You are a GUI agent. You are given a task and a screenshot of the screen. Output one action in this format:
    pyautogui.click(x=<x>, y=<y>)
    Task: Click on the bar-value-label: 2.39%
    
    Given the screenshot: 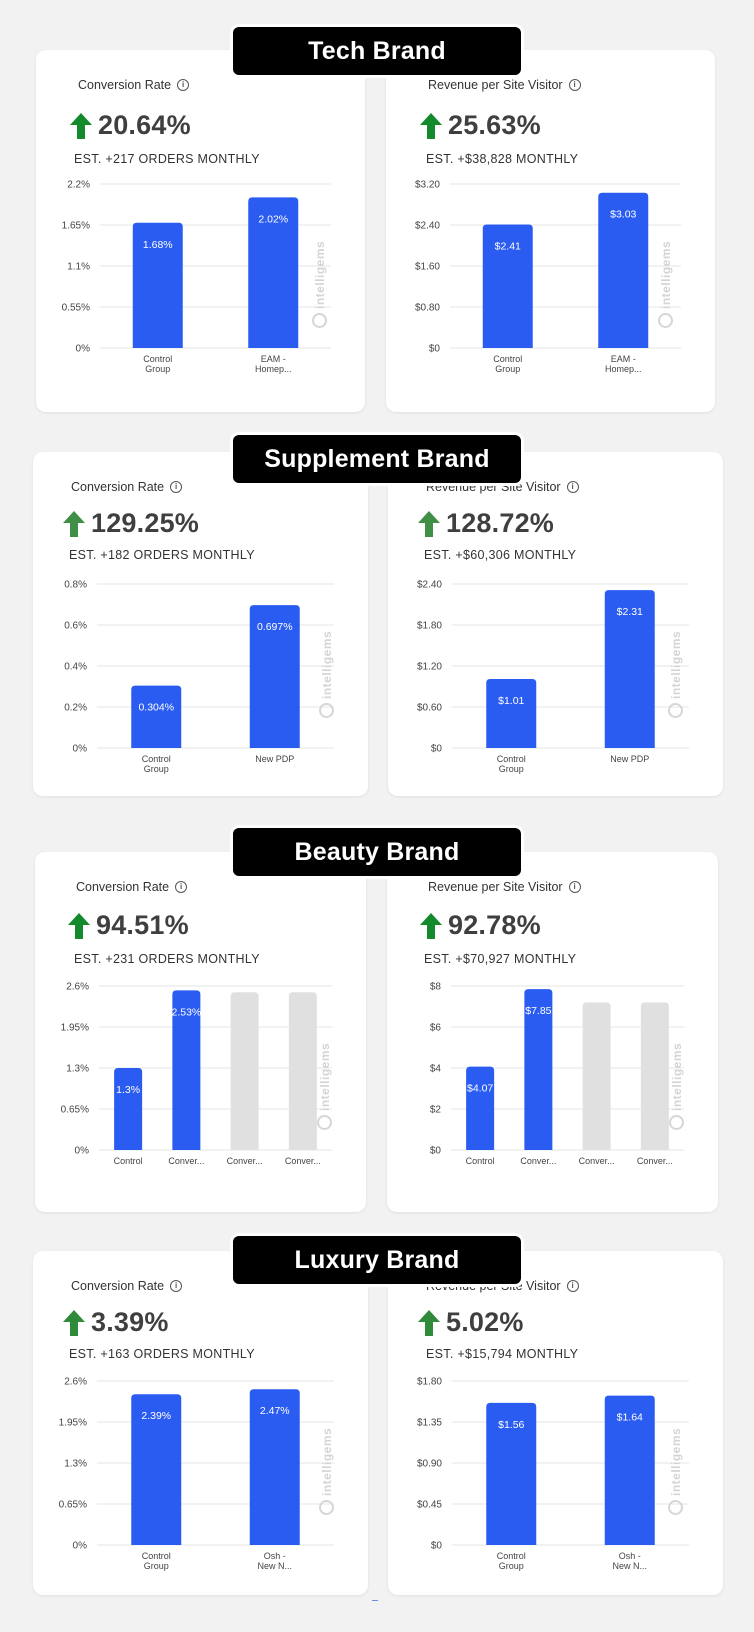 What is the action you would take?
    pyautogui.click(x=156, y=1416)
    